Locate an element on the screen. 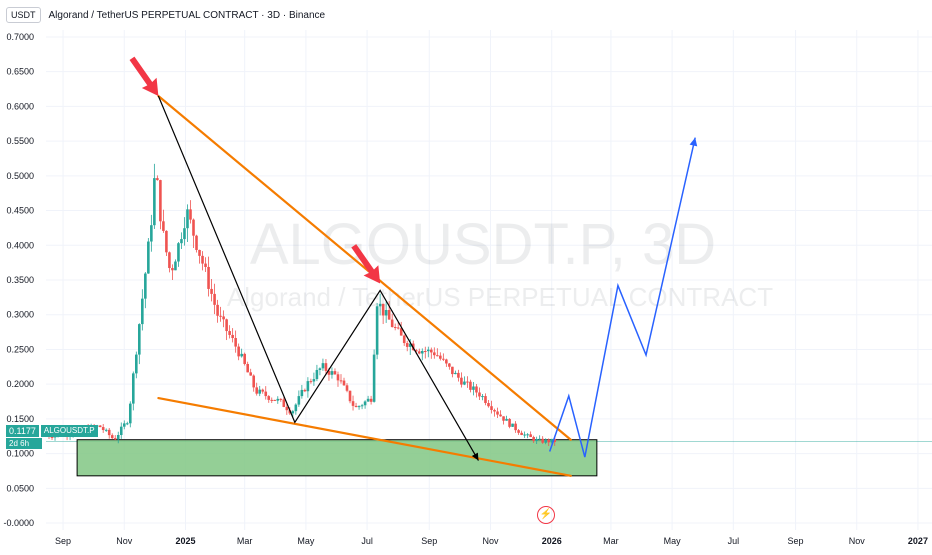  y-tick-label: 0.3500 is located at coordinates (20, 280).